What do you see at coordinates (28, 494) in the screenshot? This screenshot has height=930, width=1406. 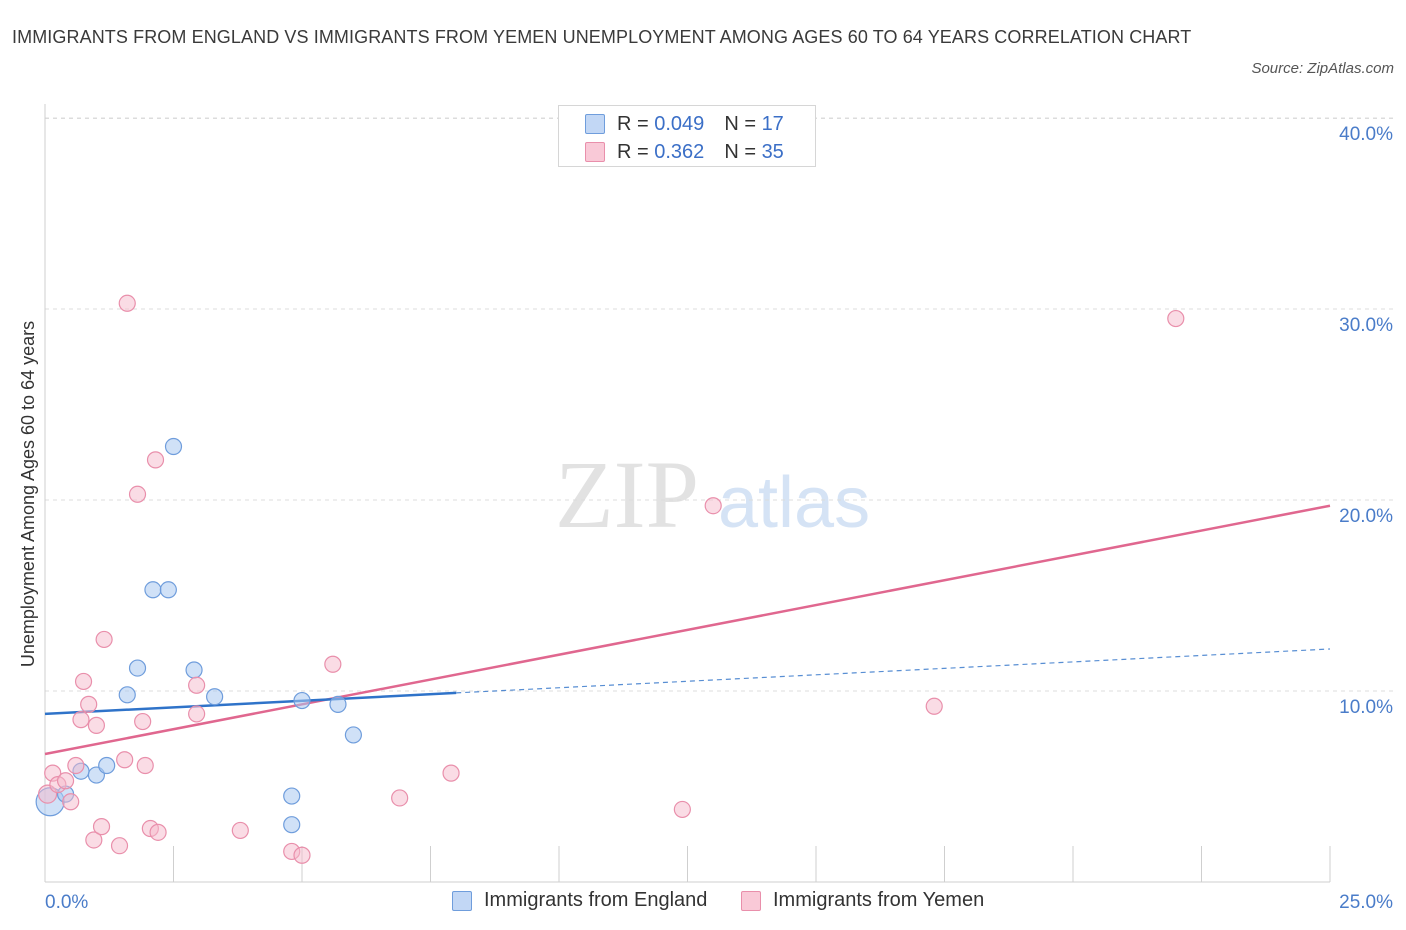 I see `y-axis-label: Unemployment Among Ages 60 to 64 years` at bounding box center [28, 494].